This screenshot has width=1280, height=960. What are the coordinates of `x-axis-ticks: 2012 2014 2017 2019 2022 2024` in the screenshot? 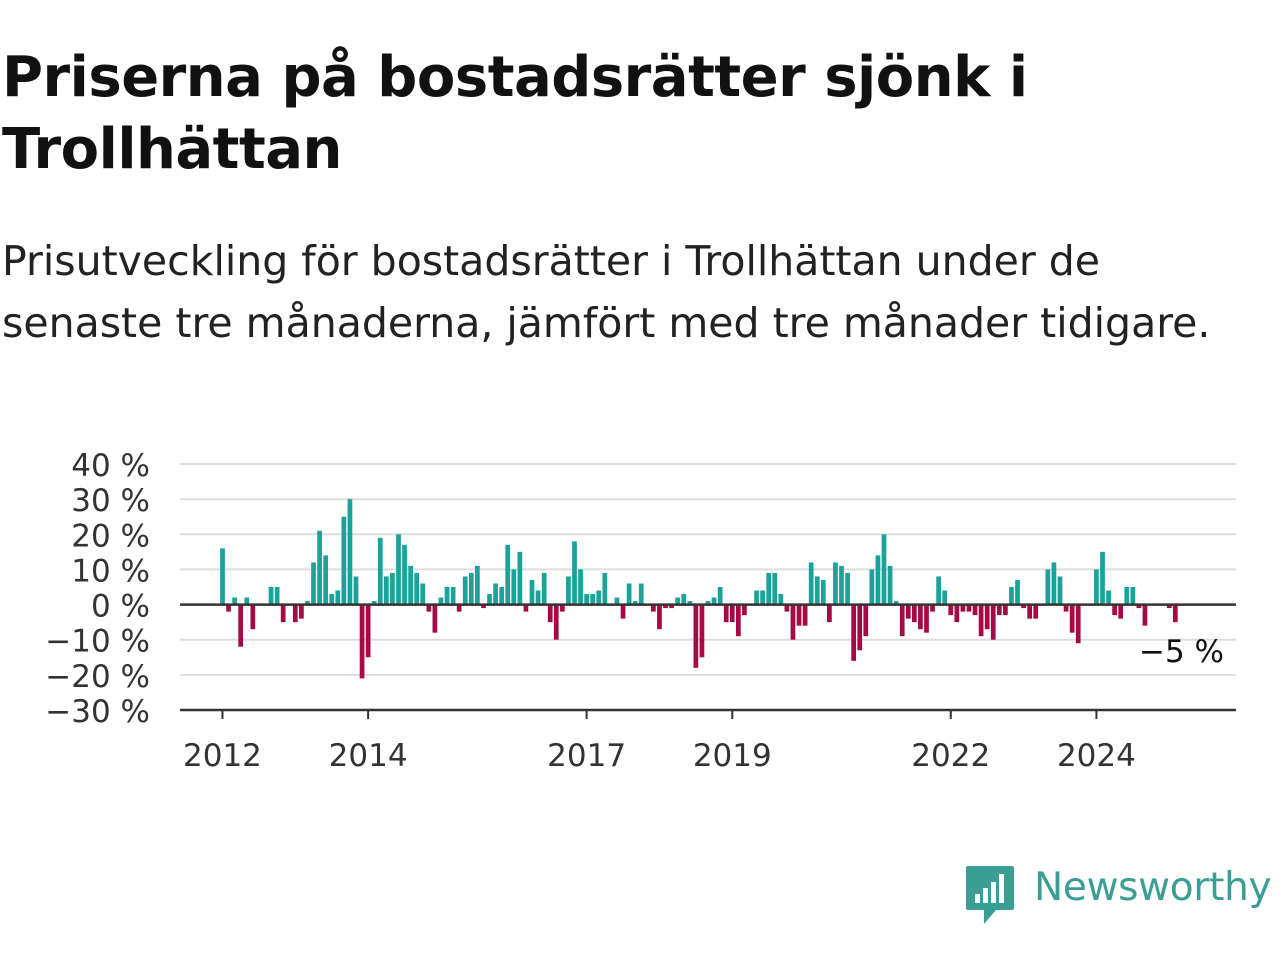 It's located at (659, 742).